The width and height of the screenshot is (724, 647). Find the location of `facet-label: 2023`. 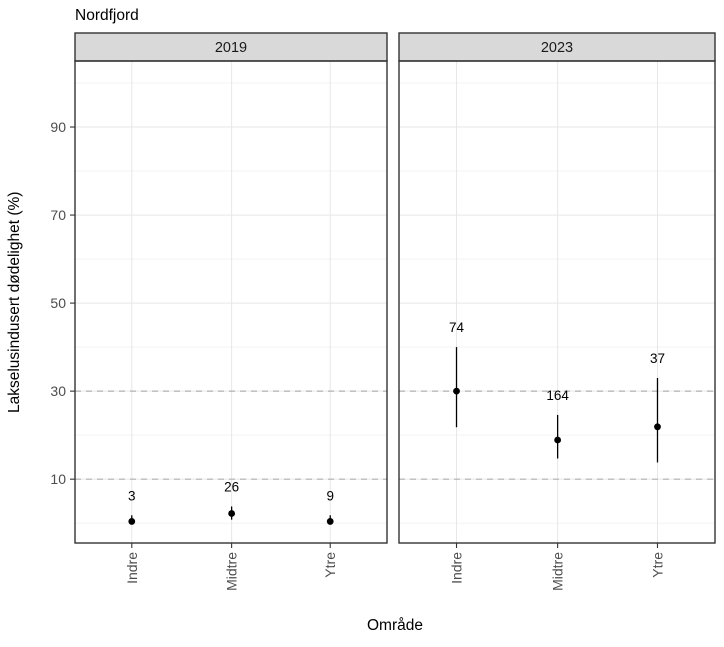

facet-label: 2023 is located at coordinates (557, 48).